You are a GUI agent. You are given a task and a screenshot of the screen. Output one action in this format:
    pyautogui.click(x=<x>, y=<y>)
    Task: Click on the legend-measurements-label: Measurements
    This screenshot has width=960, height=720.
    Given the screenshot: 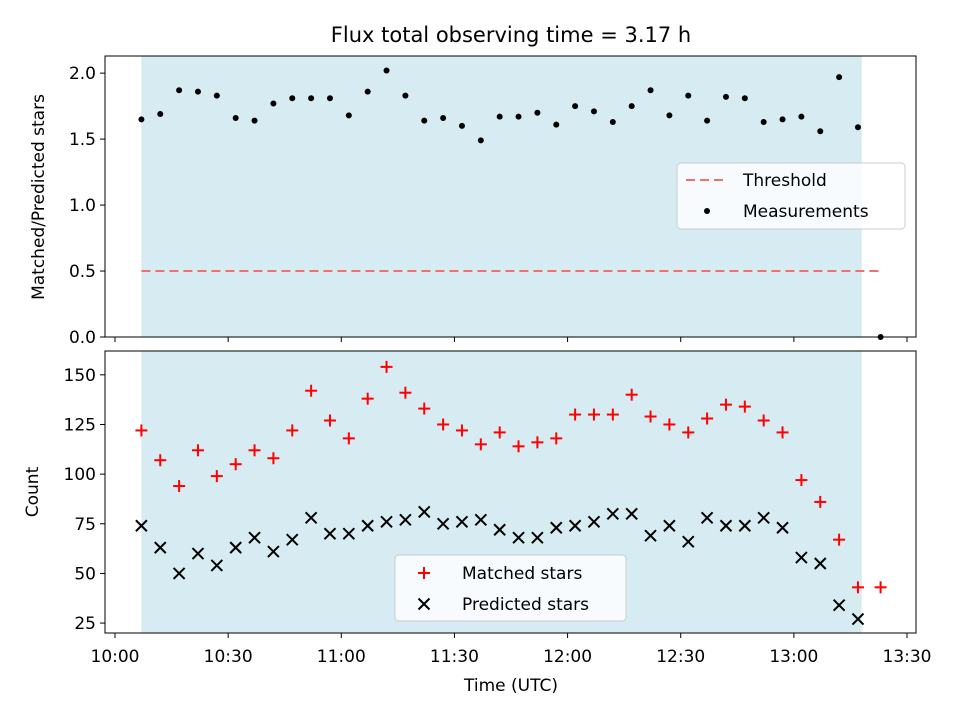 What is the action you would take?
    pyautogui.click(x=806, y=212)
    